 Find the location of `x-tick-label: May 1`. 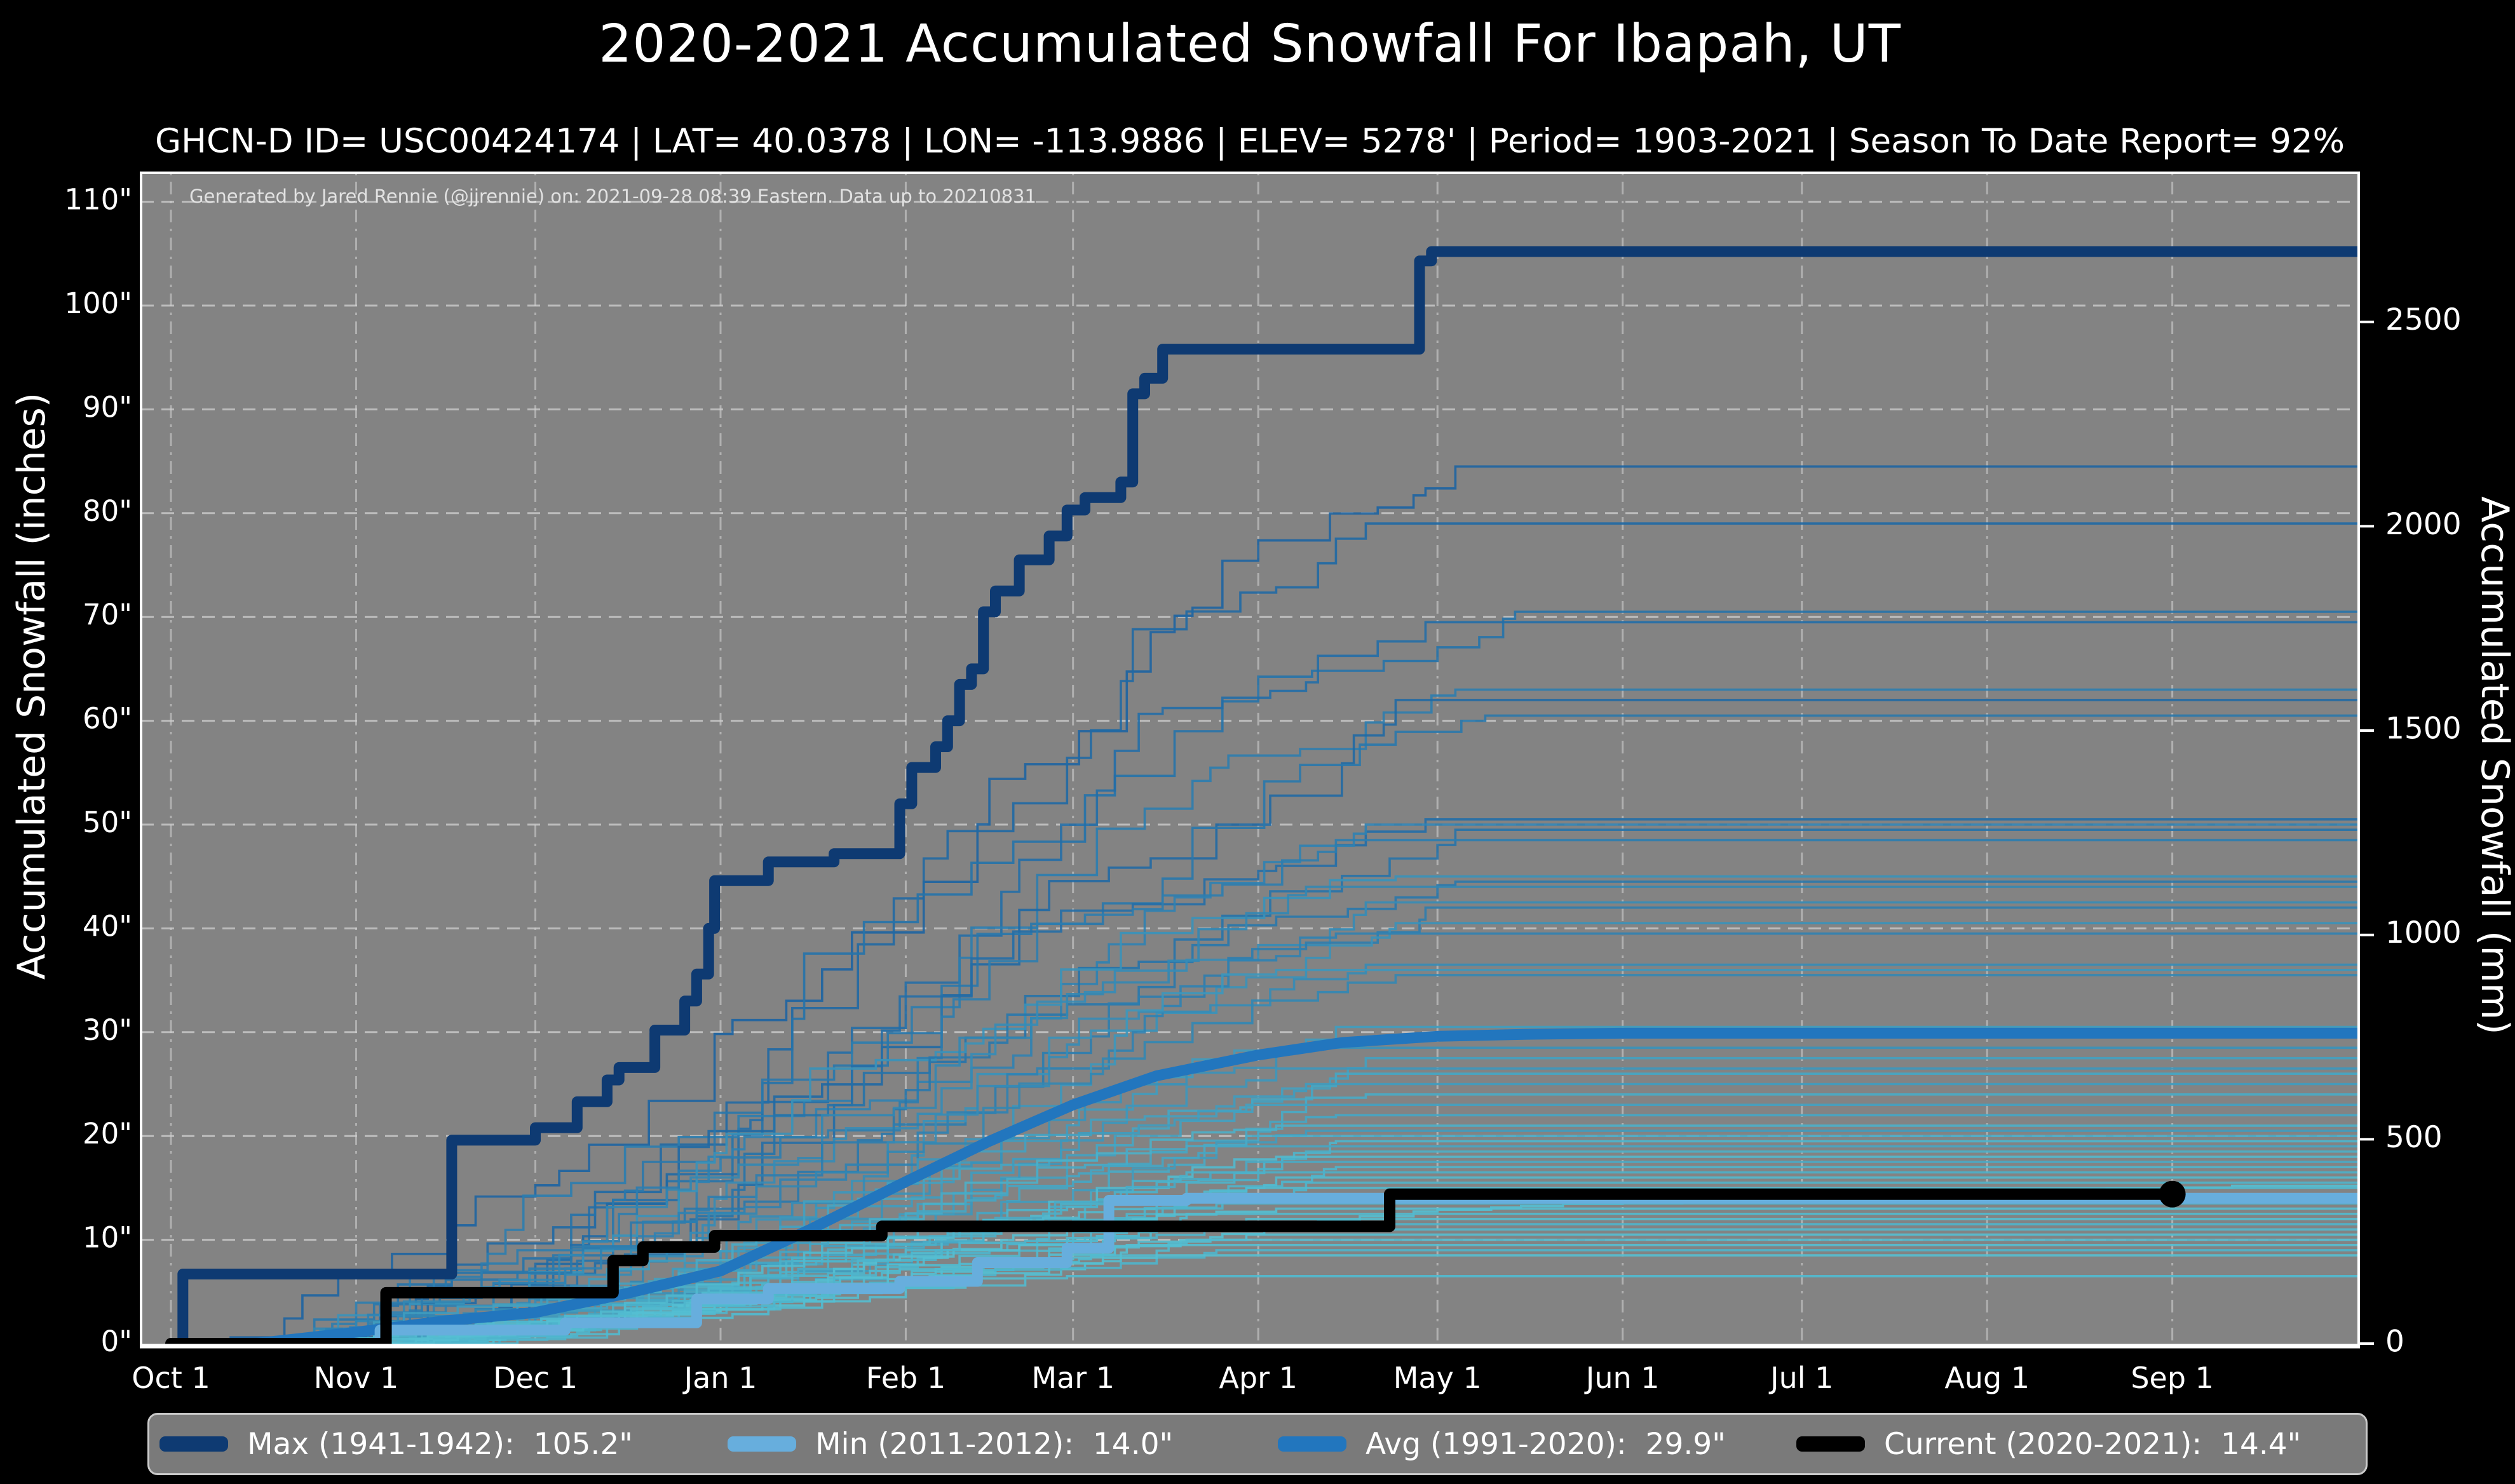

x-tick-label: May 1 is located at coordinates (1438, 1378).